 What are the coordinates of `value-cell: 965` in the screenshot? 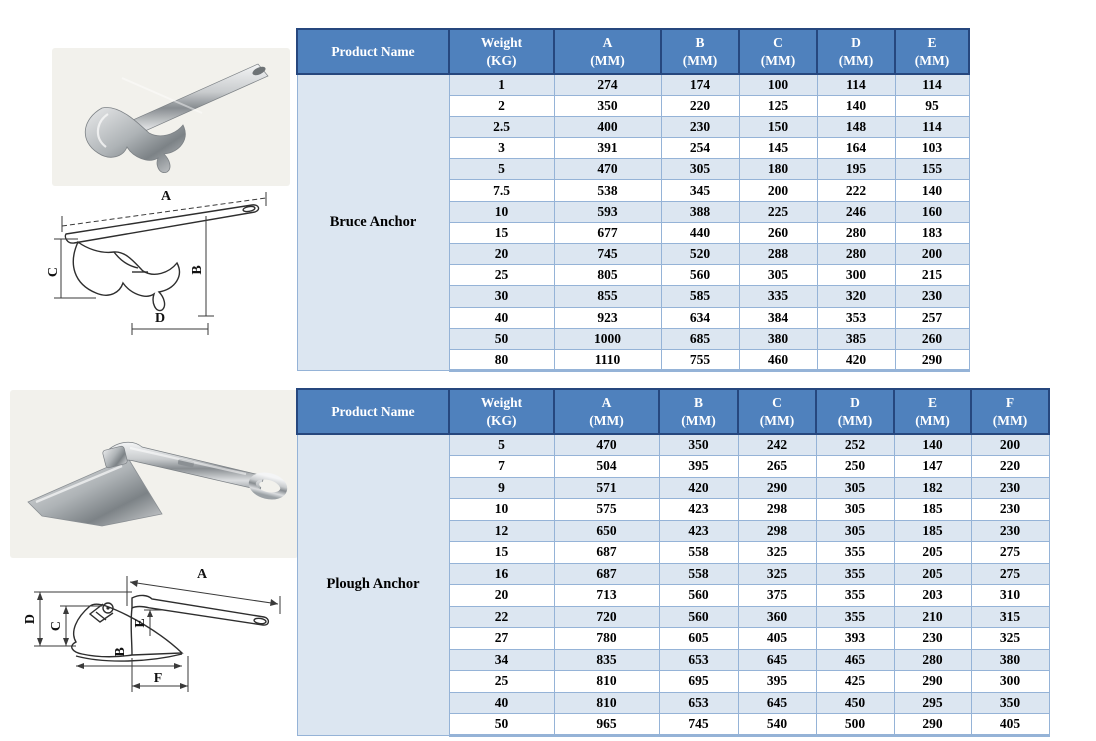 It's located at (606, 725).